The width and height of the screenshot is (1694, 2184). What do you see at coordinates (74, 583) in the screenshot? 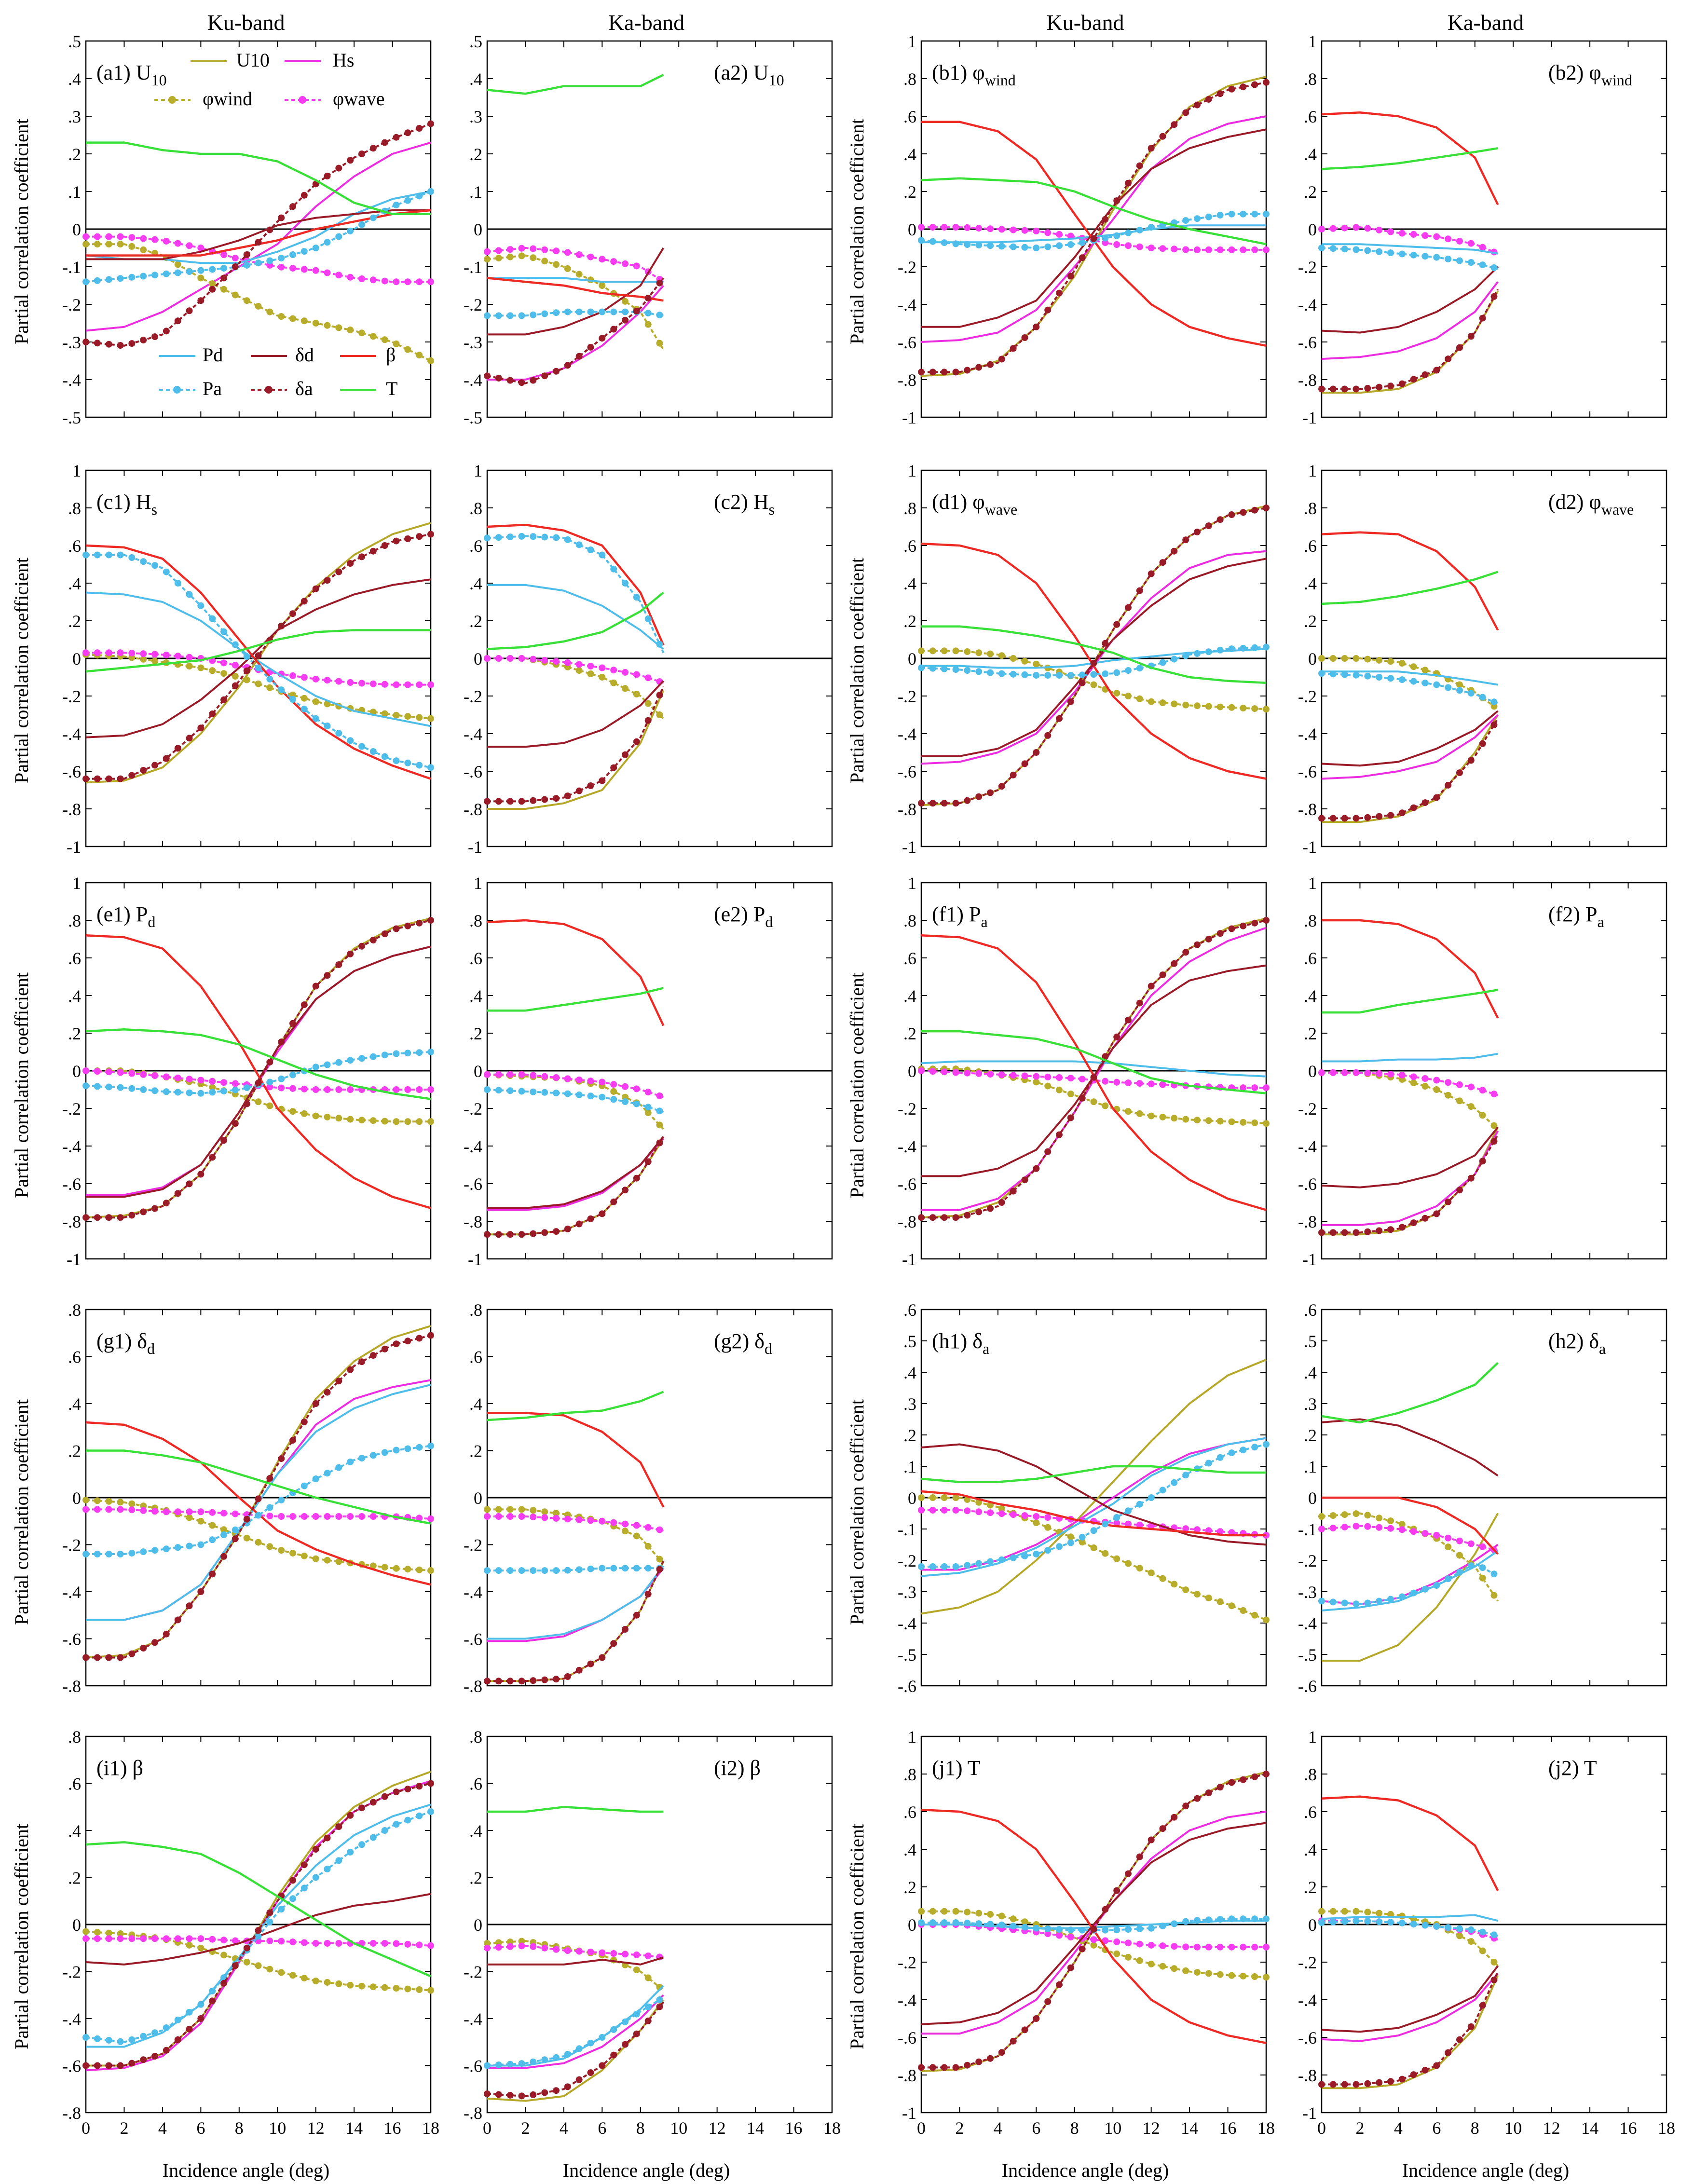
I see `y-tick-label: .4` at bounding box center [74, 583].